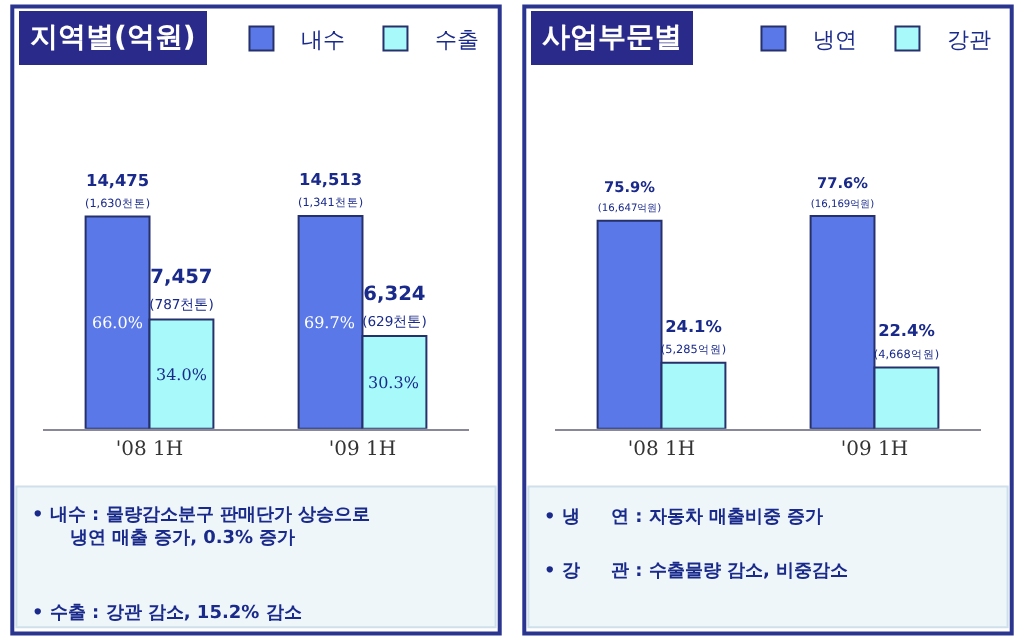 The width and height of the screenshot is (1024, 640). Describe the element at coordinates (612, 38) in the screenshot. I see `chart-title: 사업부문별` at that location.